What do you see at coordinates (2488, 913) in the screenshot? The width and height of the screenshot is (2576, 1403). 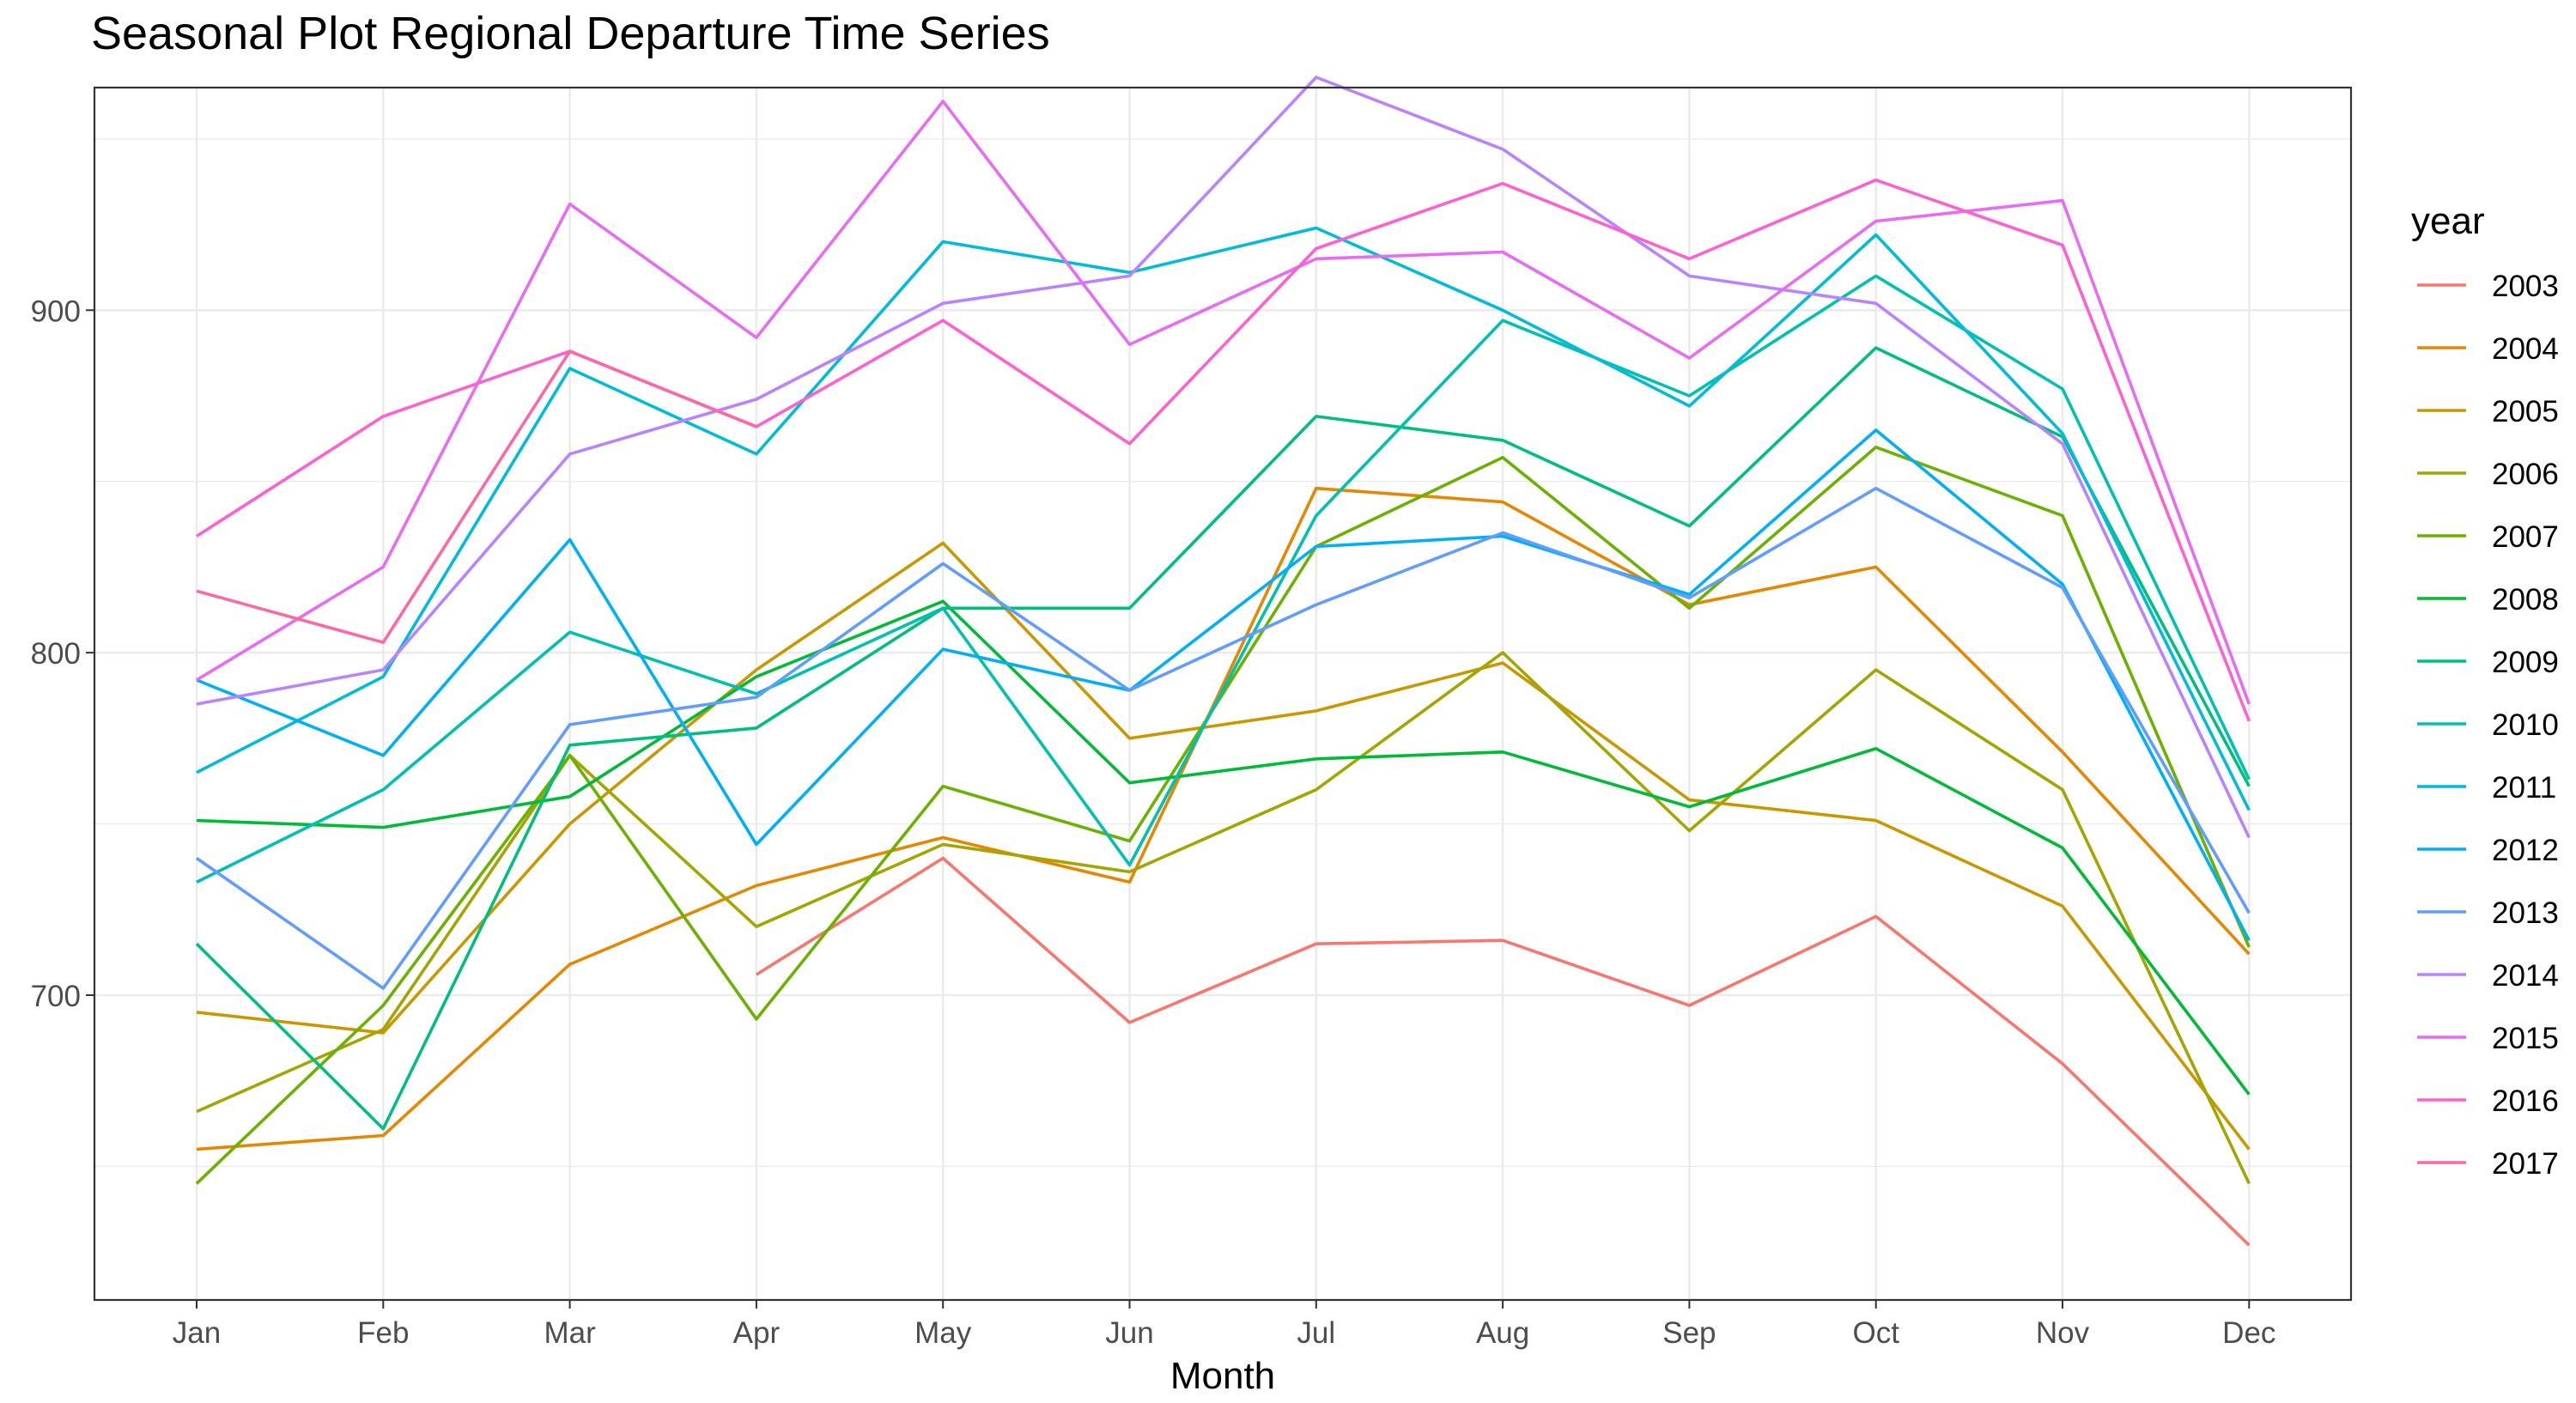 I see `legend-item-2013: 2013` at bounding box center [2488, 913].